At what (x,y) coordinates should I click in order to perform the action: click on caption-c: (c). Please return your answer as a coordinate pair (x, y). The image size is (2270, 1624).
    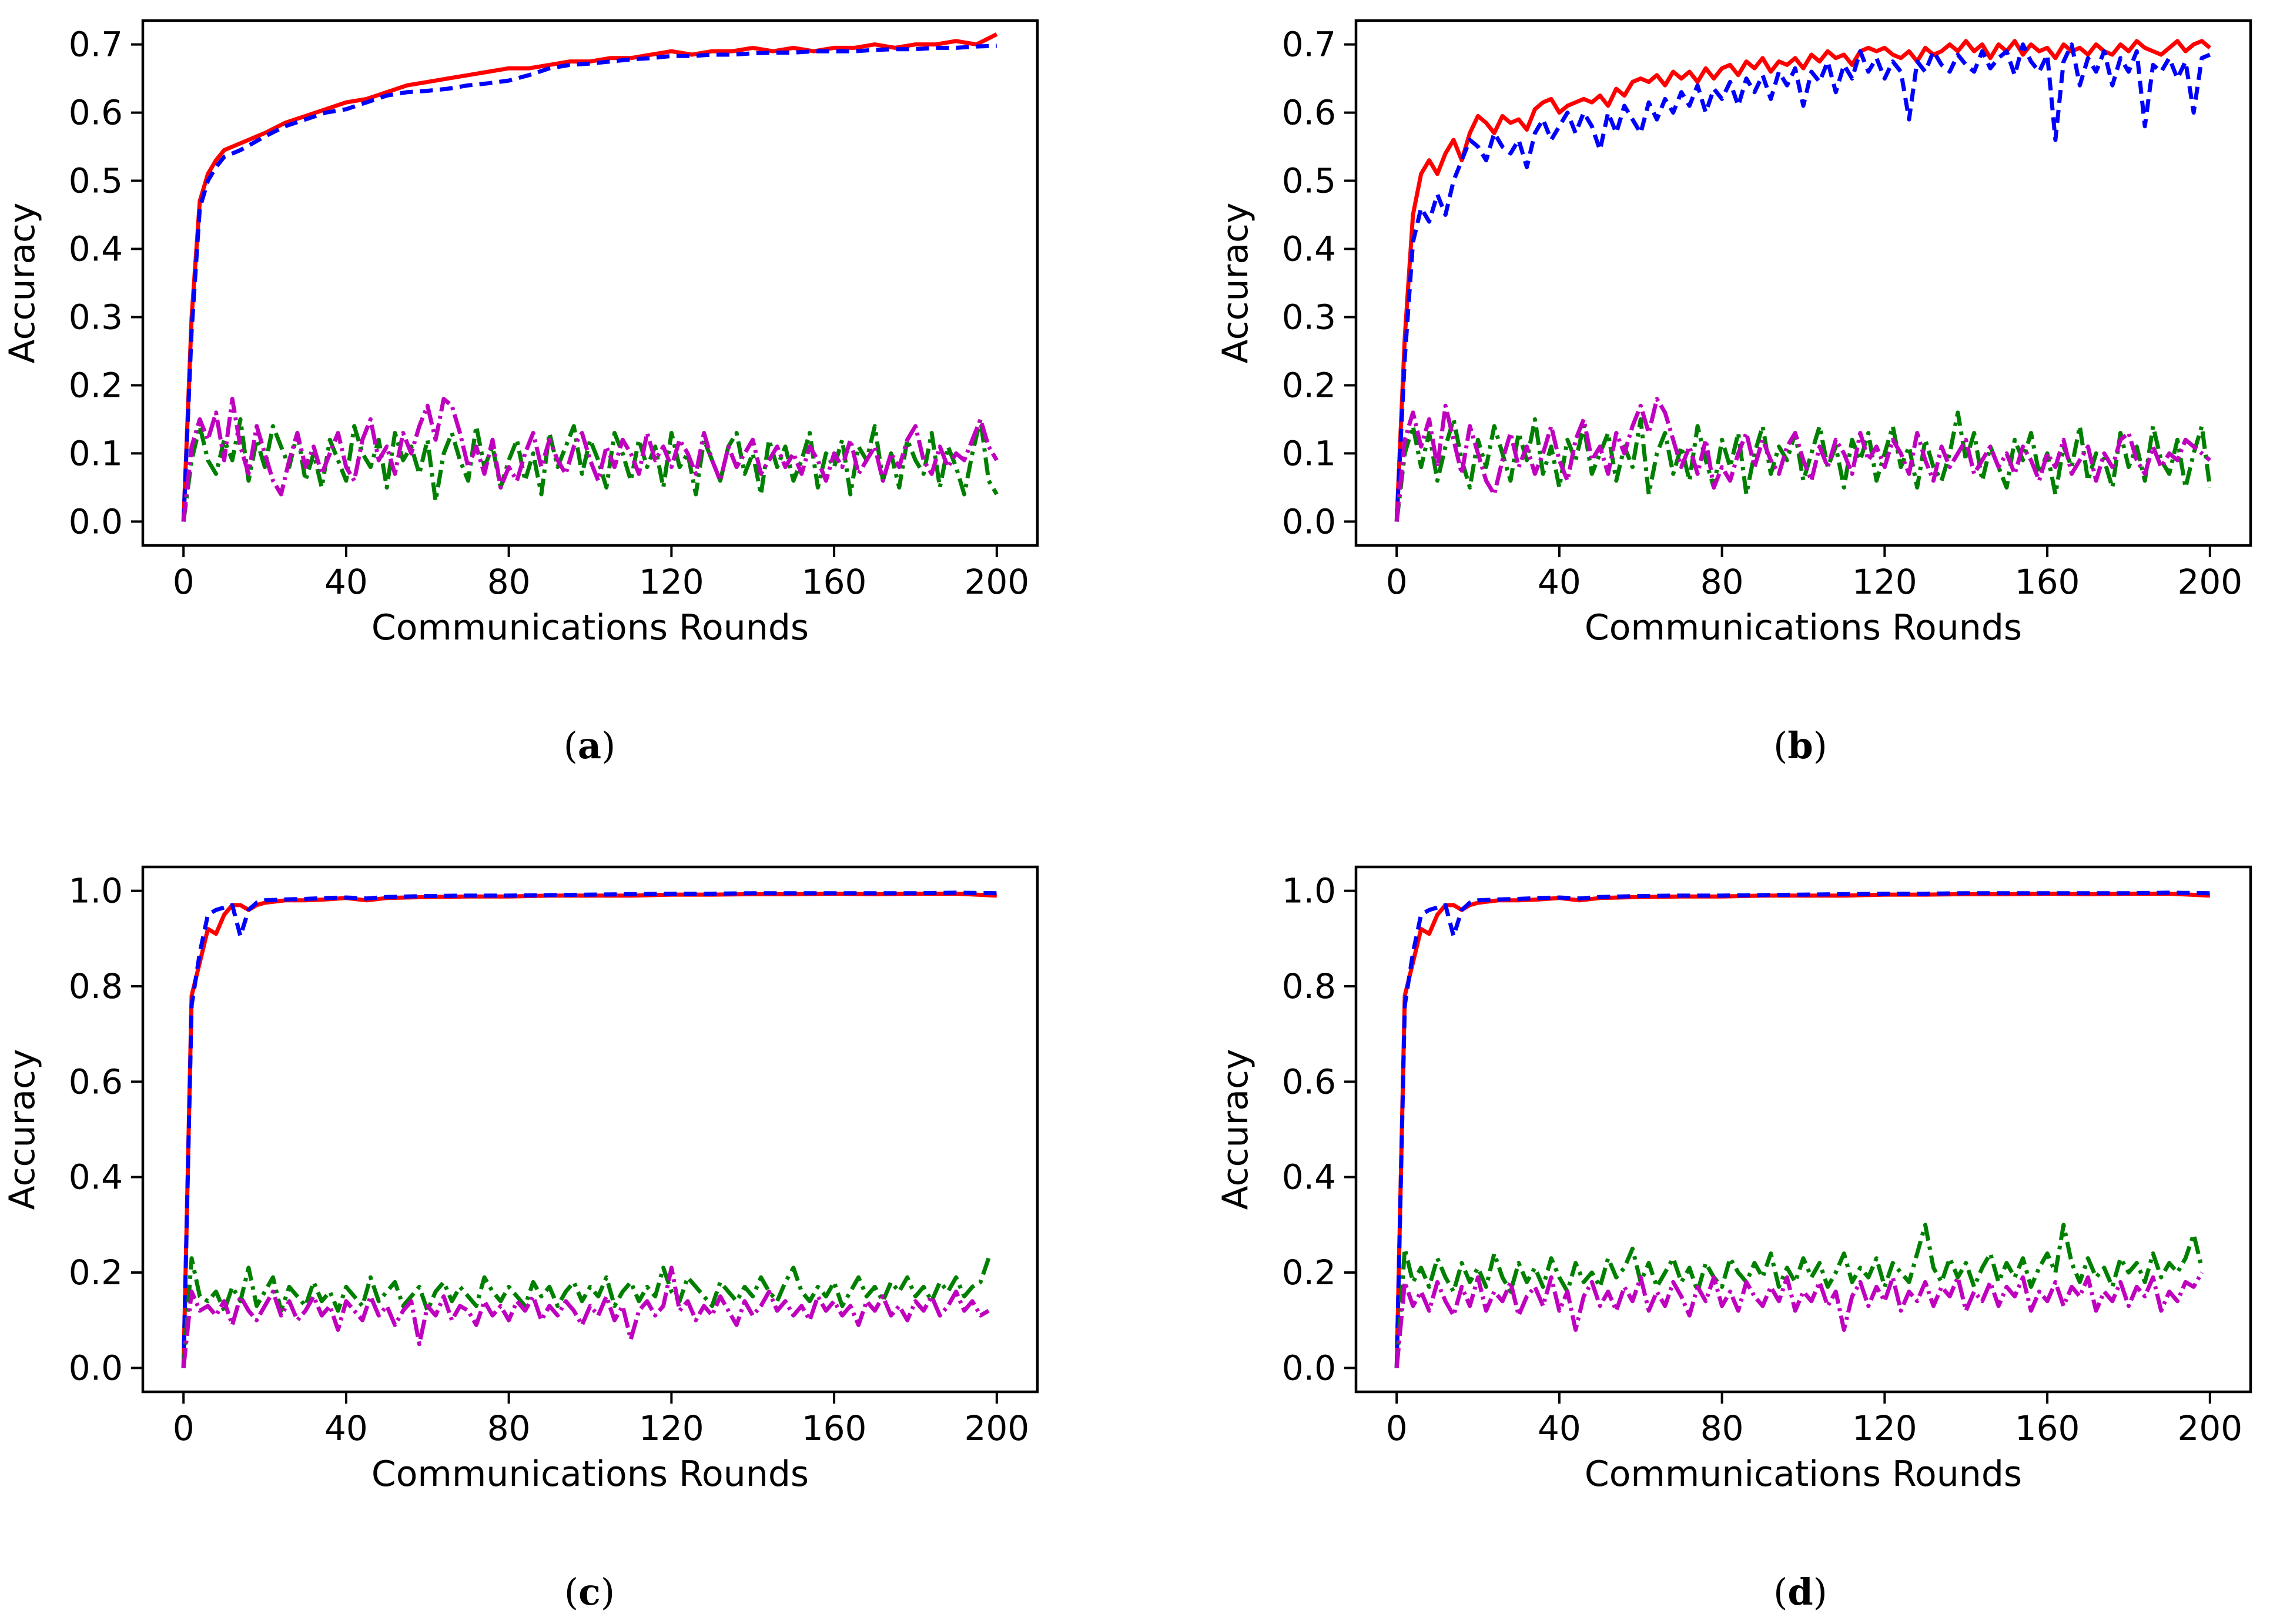
    Looking at the image, I should click on (589, 1592).